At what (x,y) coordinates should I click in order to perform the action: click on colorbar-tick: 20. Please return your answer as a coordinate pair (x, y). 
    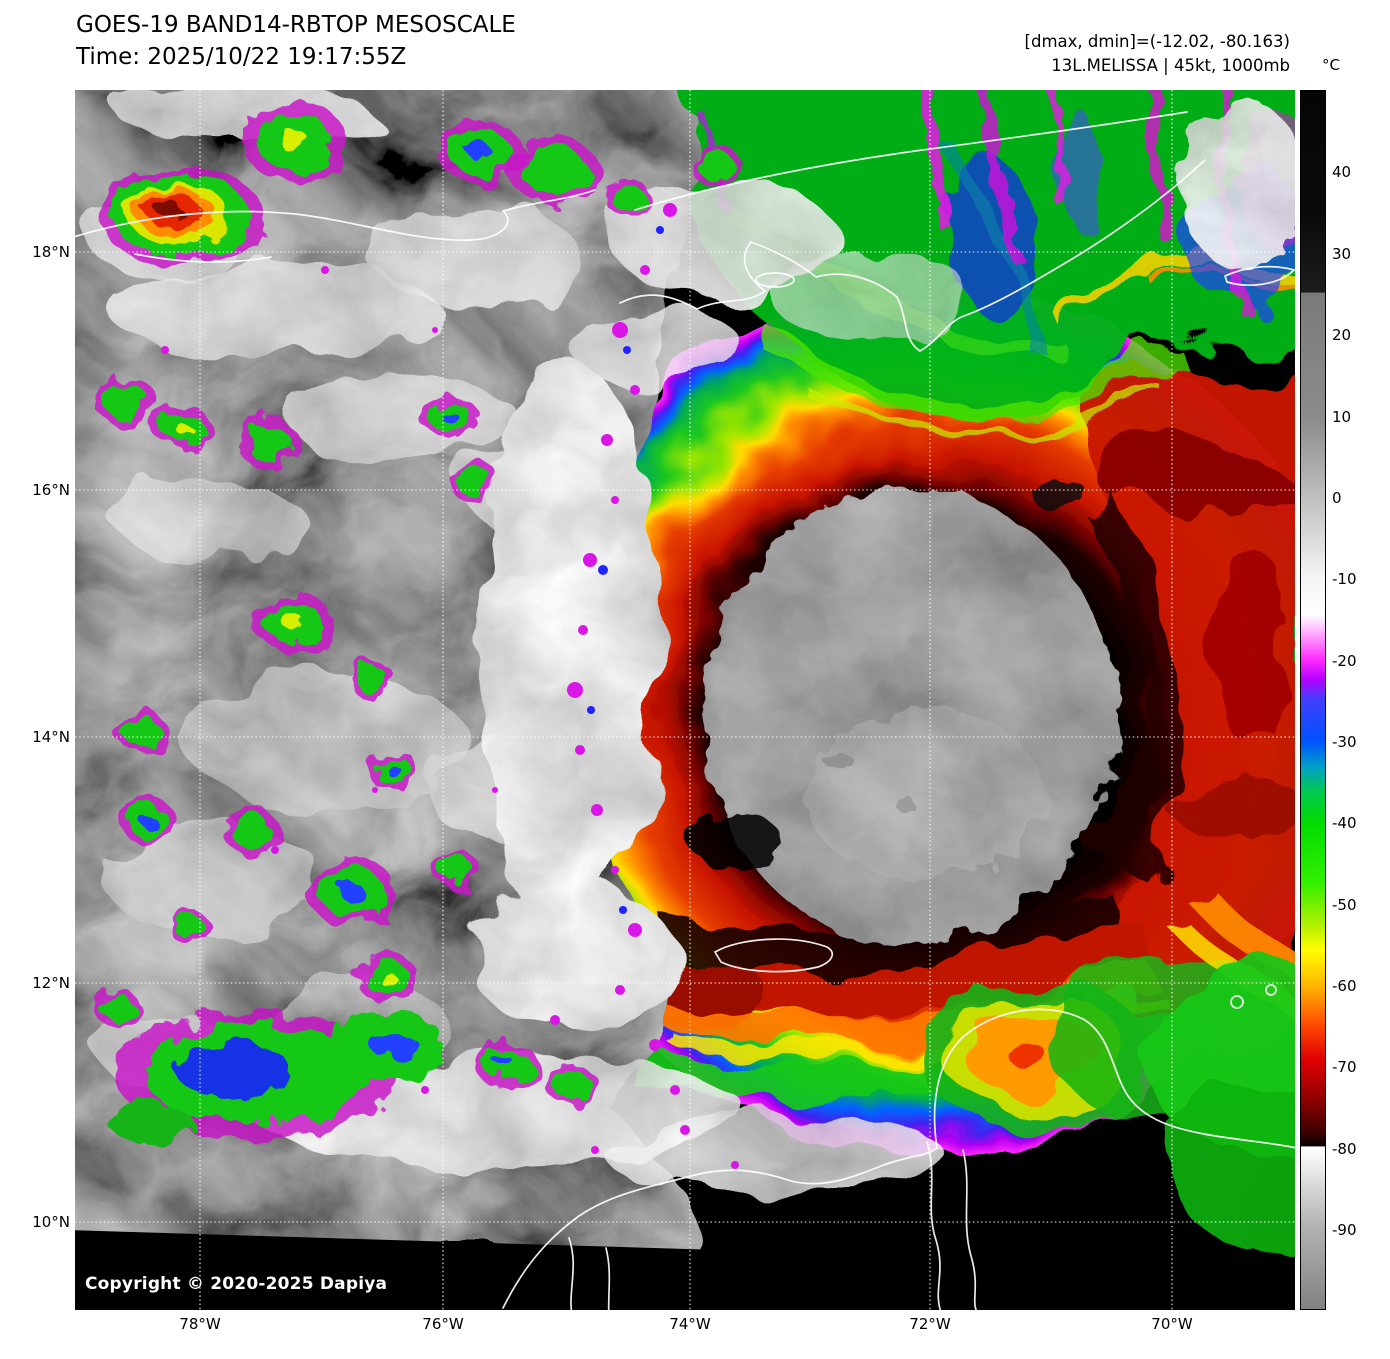
    Looking at the image, I should click on (1342, 335).